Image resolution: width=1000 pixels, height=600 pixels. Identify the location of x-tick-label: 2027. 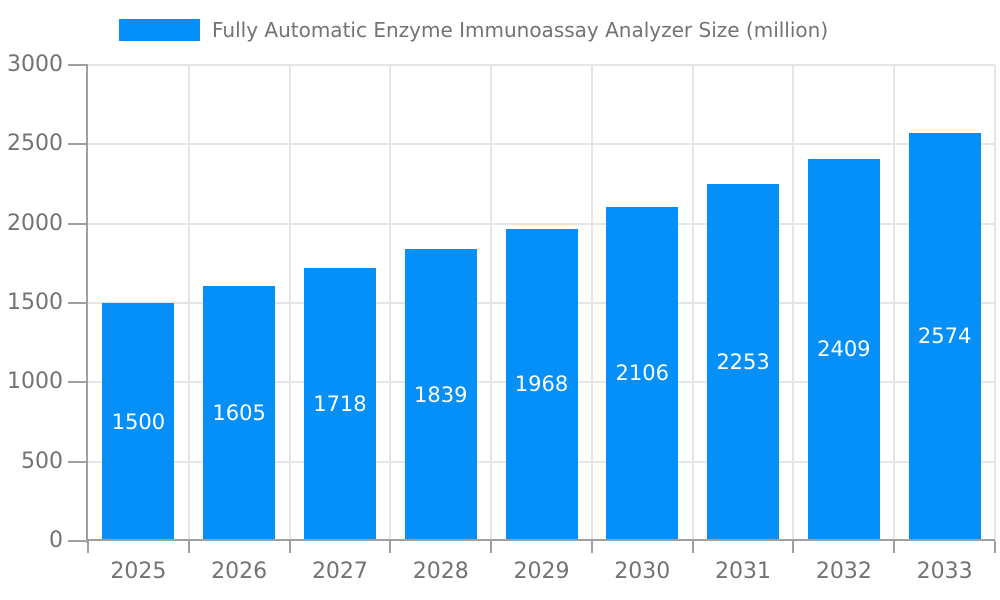
(339, 571).